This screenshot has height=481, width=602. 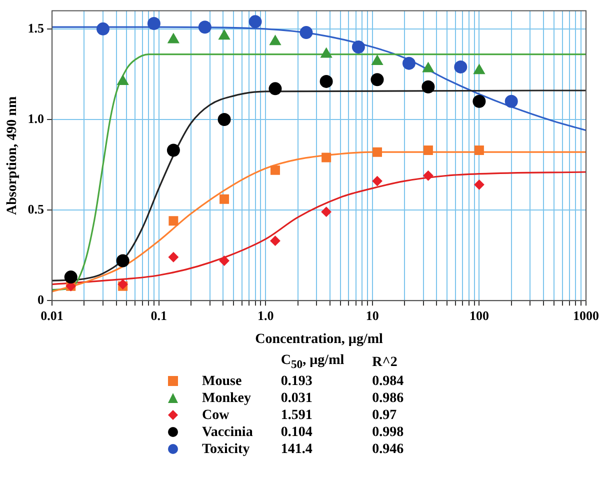 I want to click on text: 1.591, so click(x=297, y=415).